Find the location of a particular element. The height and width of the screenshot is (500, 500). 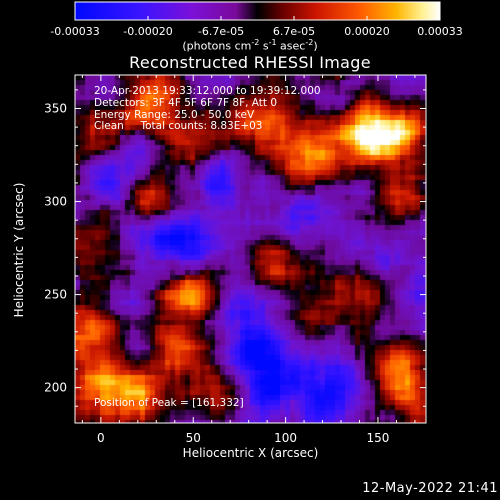

units-exp-2: -1 is located at coordinates (272, 42).